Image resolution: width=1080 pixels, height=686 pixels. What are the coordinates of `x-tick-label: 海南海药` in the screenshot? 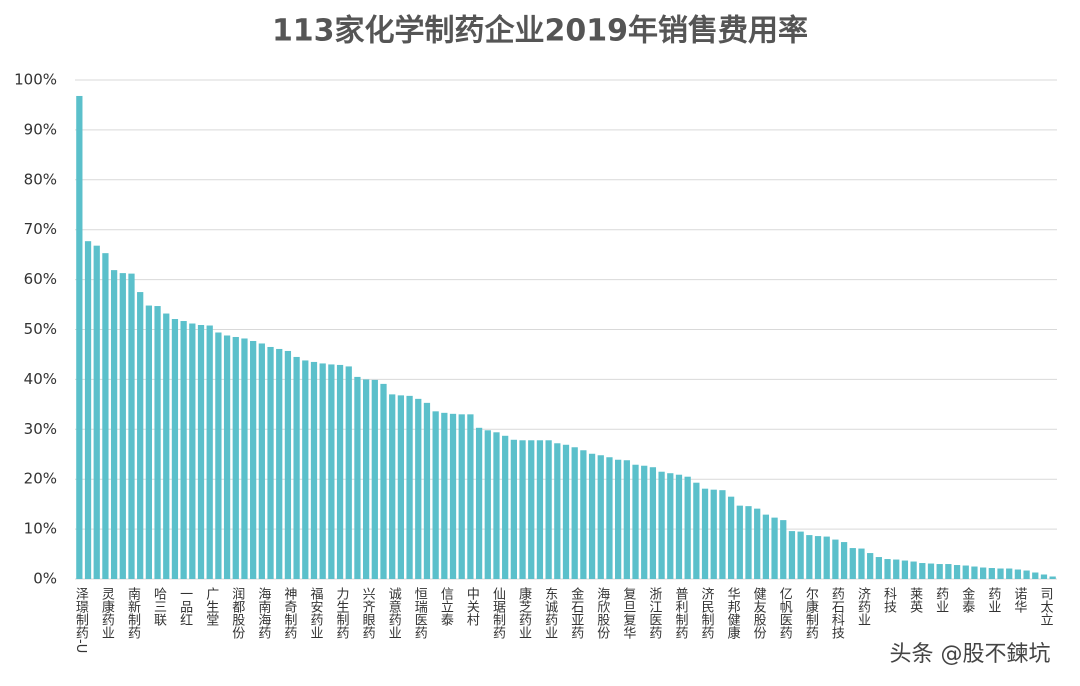 It's located at (263, 613).